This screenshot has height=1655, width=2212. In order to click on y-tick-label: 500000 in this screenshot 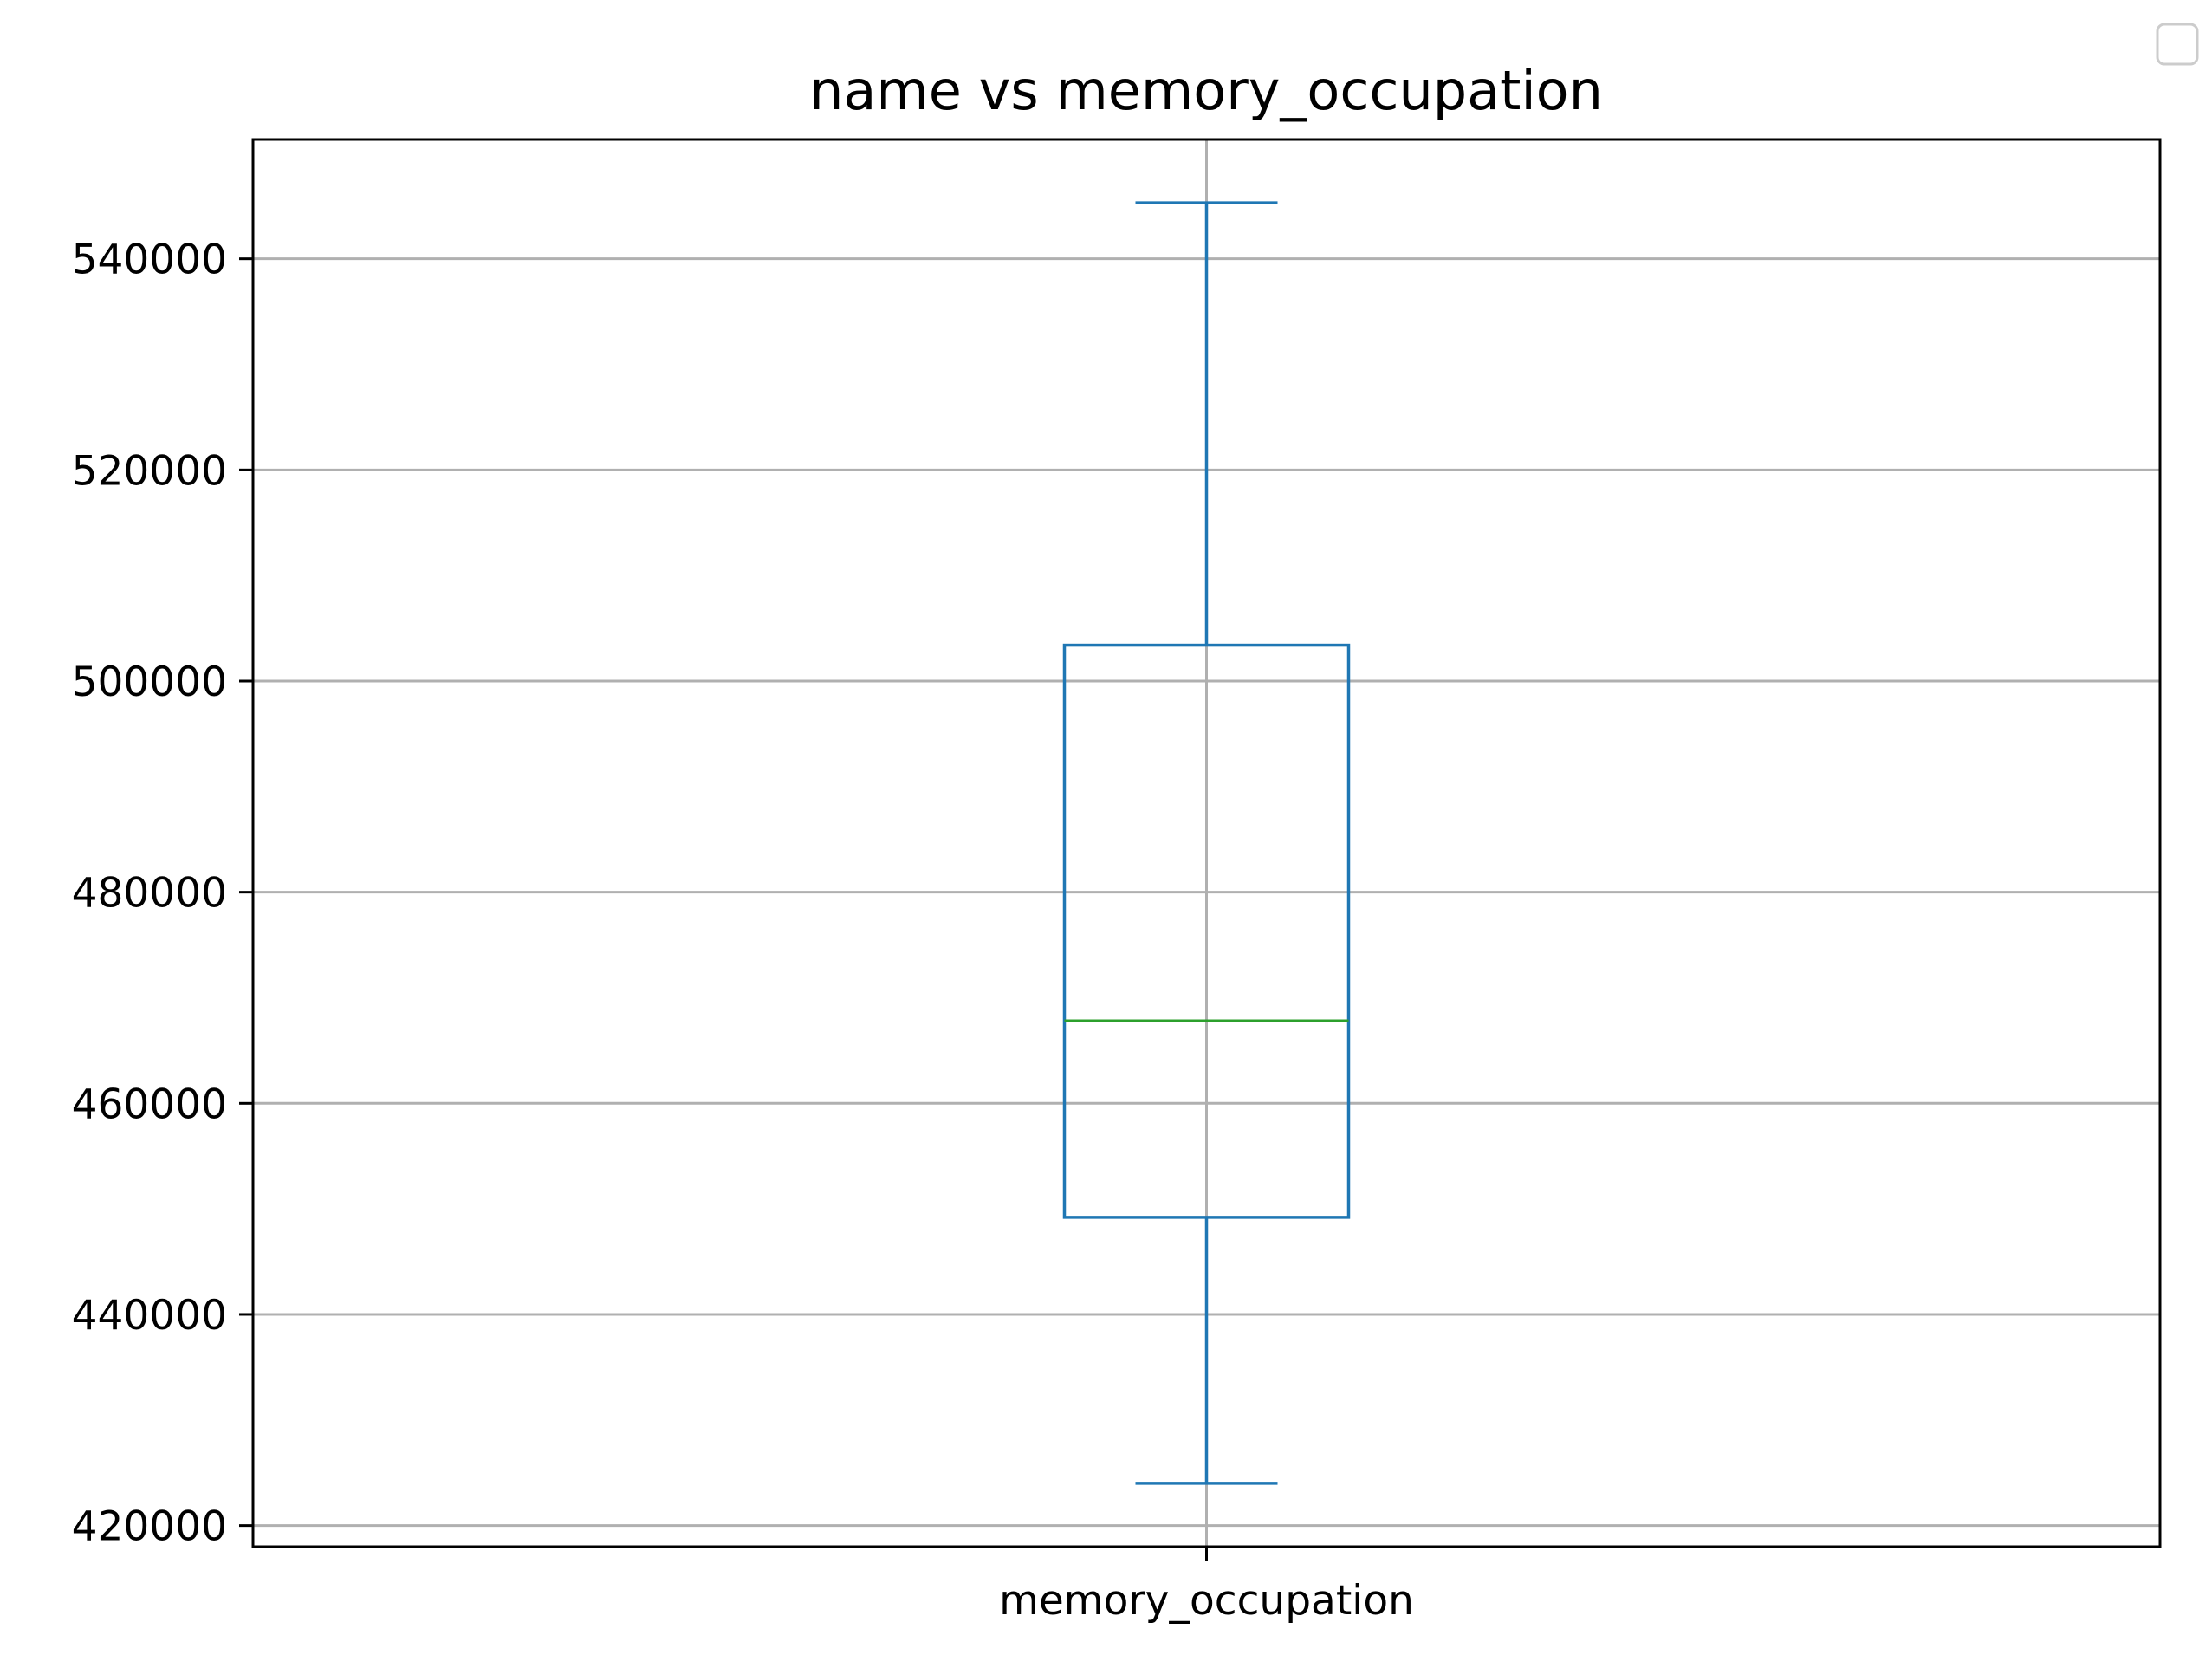, I will do `click(149, 682)`.